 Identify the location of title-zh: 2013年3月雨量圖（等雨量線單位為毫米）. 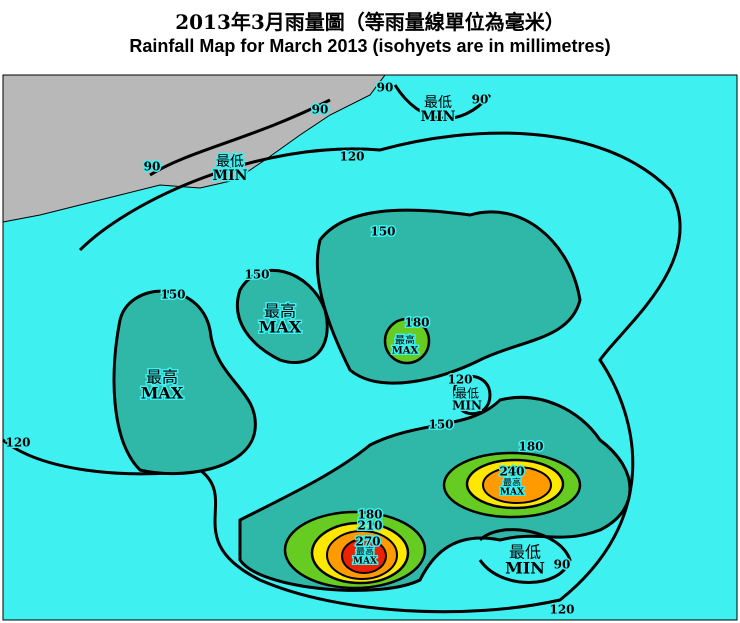
(370, 22).